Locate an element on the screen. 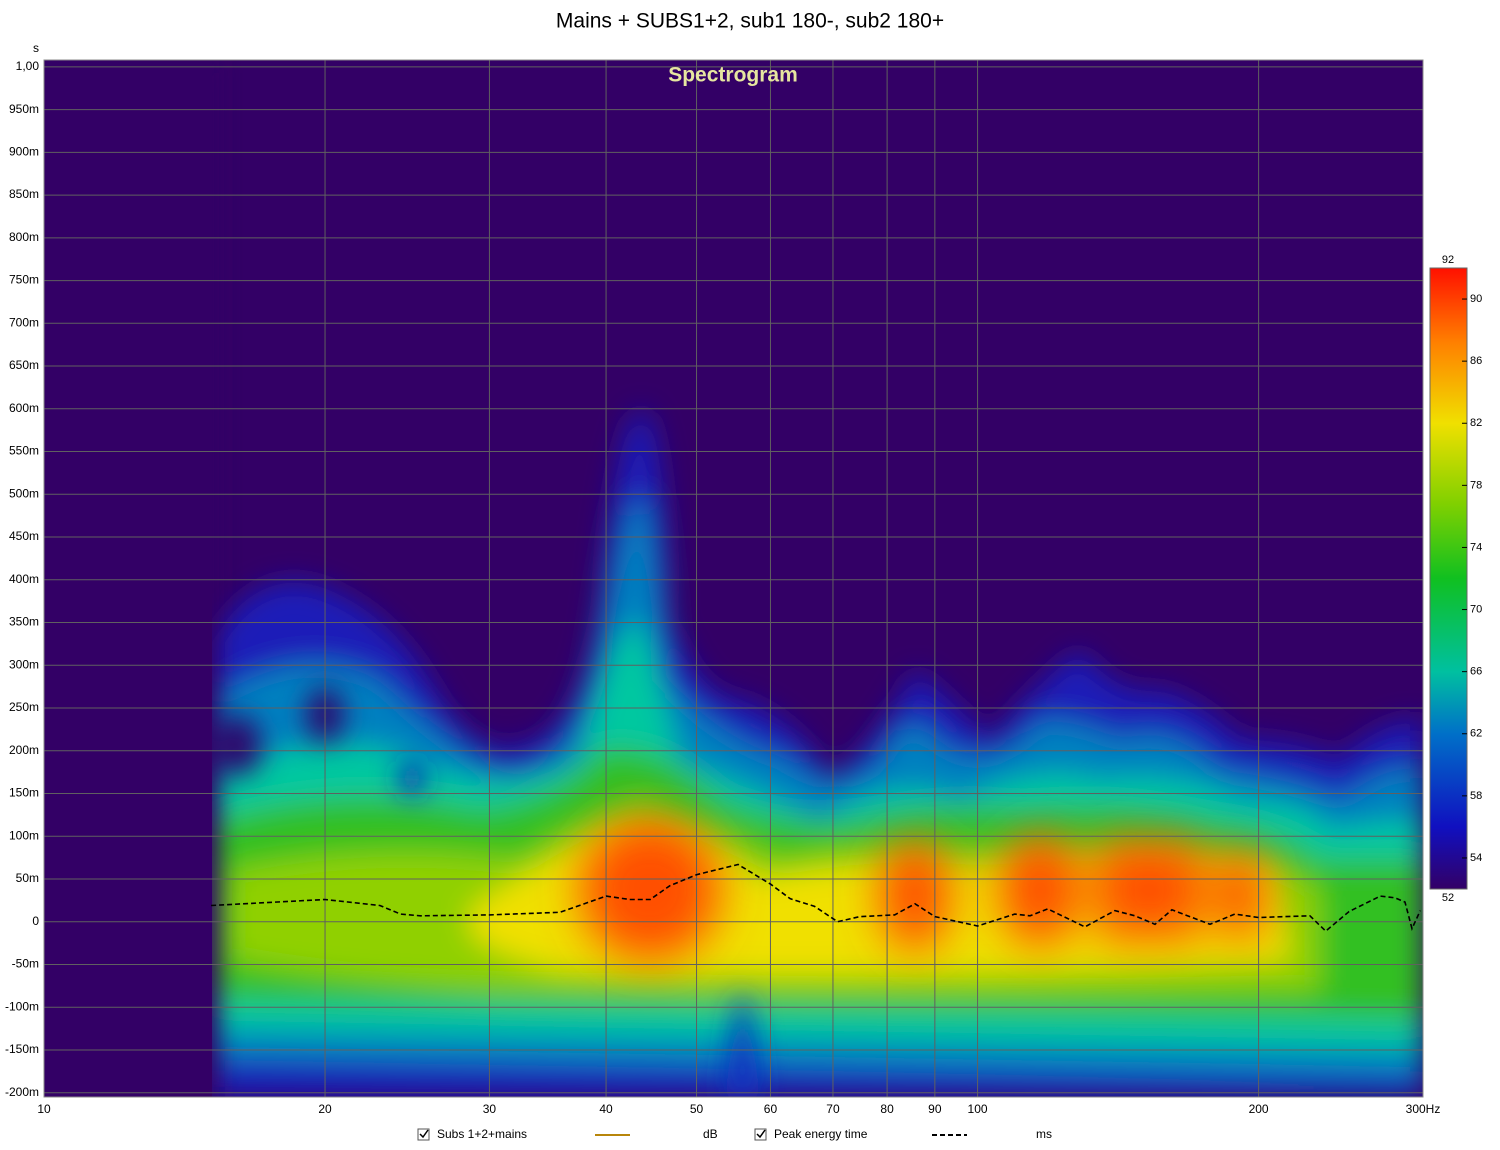 The height and width of the screenshot is (1150, 1500). y-tick-label: 800m is located at coordinates (24, 237).